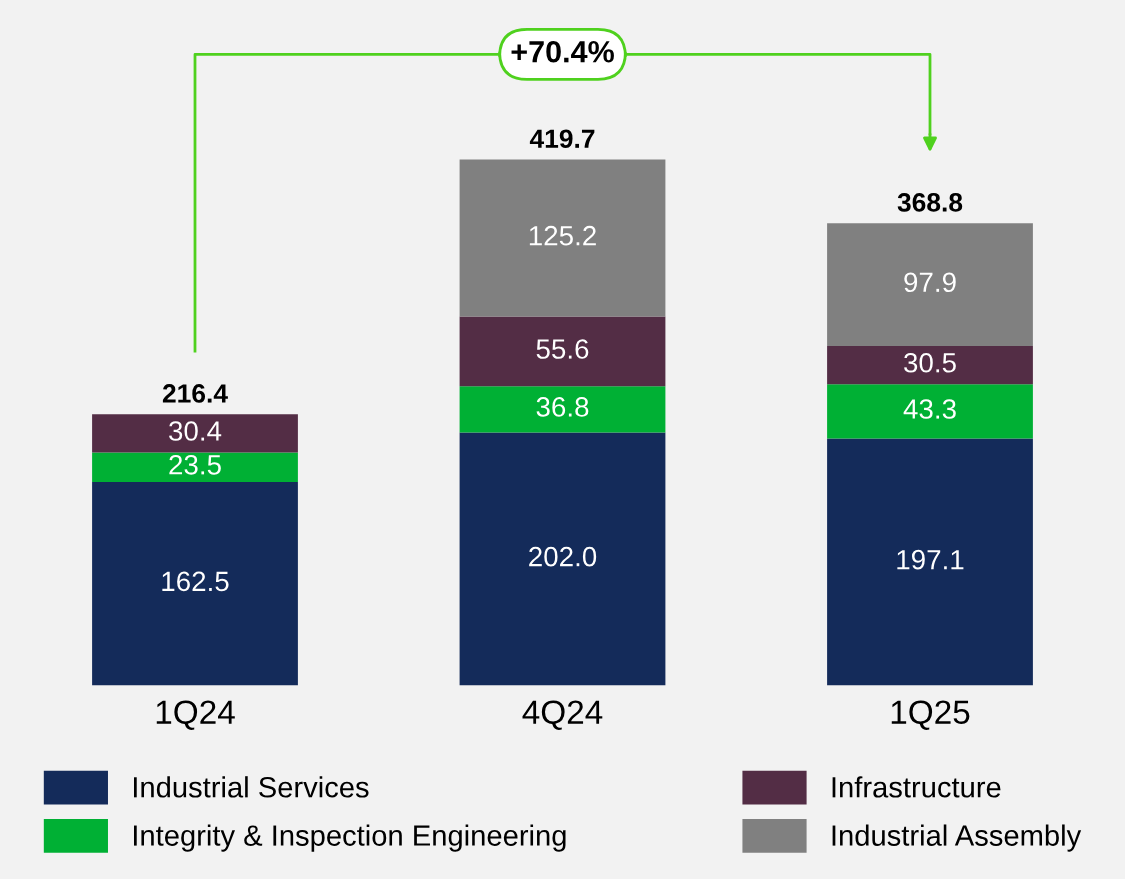 This screenshot has width=1125, height=879. Describe the element at coordinates (562, 715) in the screenshot. I see `x-tick-label: 4Q24` at that location.